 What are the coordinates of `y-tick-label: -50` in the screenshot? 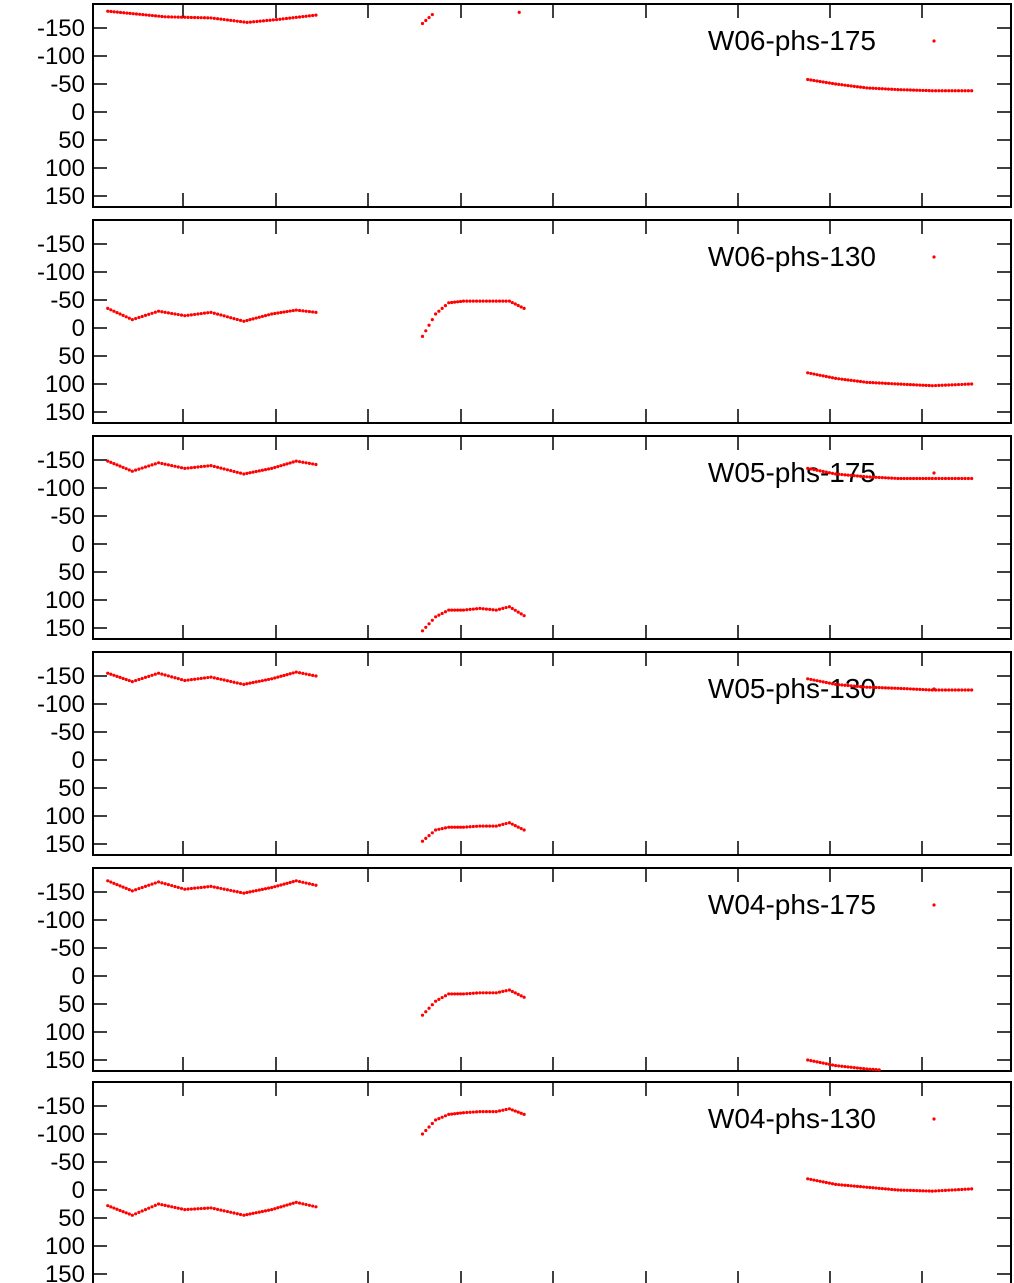 It's located at (67, 732).